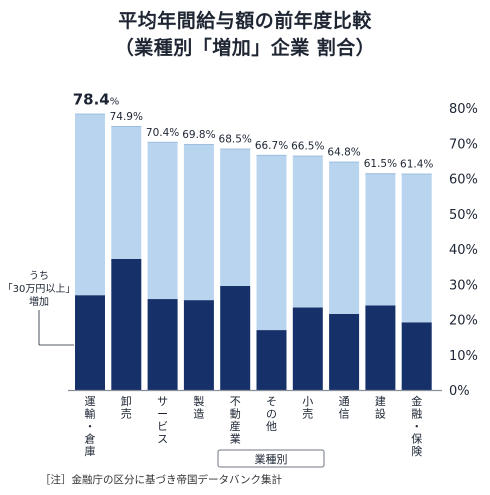 This screenshot has height=495, width=490. I want to click on value-label: 66.7%, so click(271, 146).